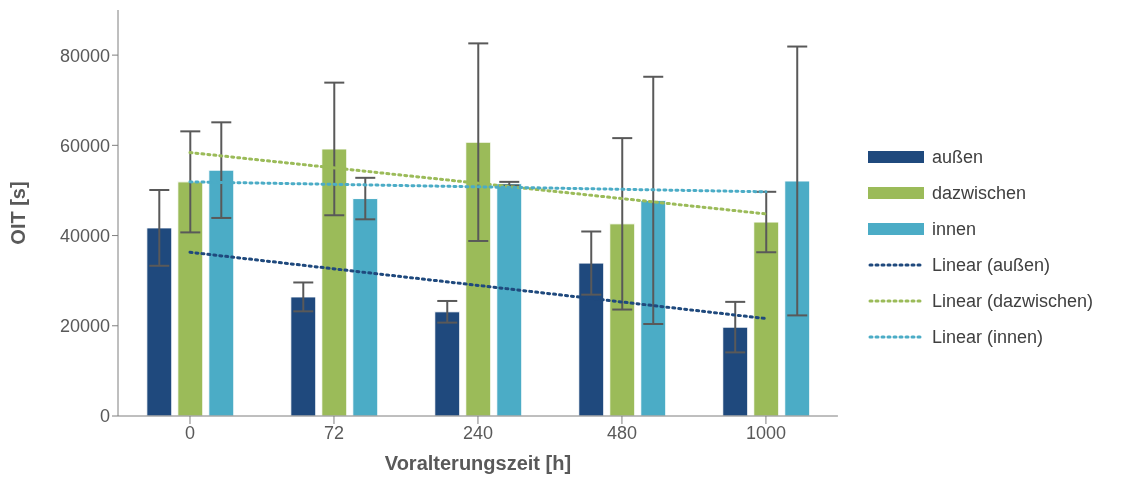 This screenshot has width=1131, height=494. Describe the element at coordinates (104, 416) in the screenshot. I see `y-tick-label: 0` at that location.